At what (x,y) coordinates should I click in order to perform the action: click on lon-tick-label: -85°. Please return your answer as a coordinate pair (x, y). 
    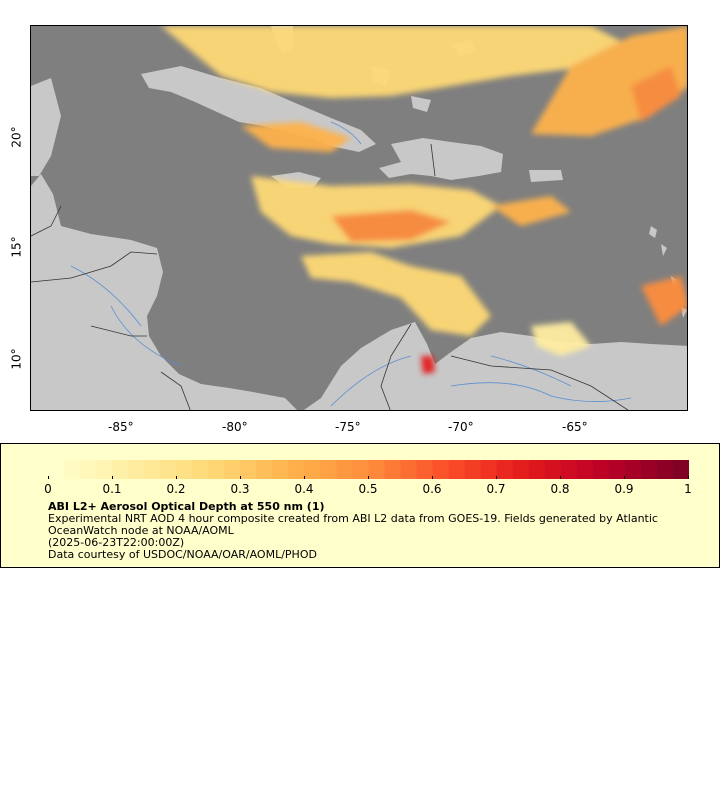
    Looking at the image, I should click on (121, 427).